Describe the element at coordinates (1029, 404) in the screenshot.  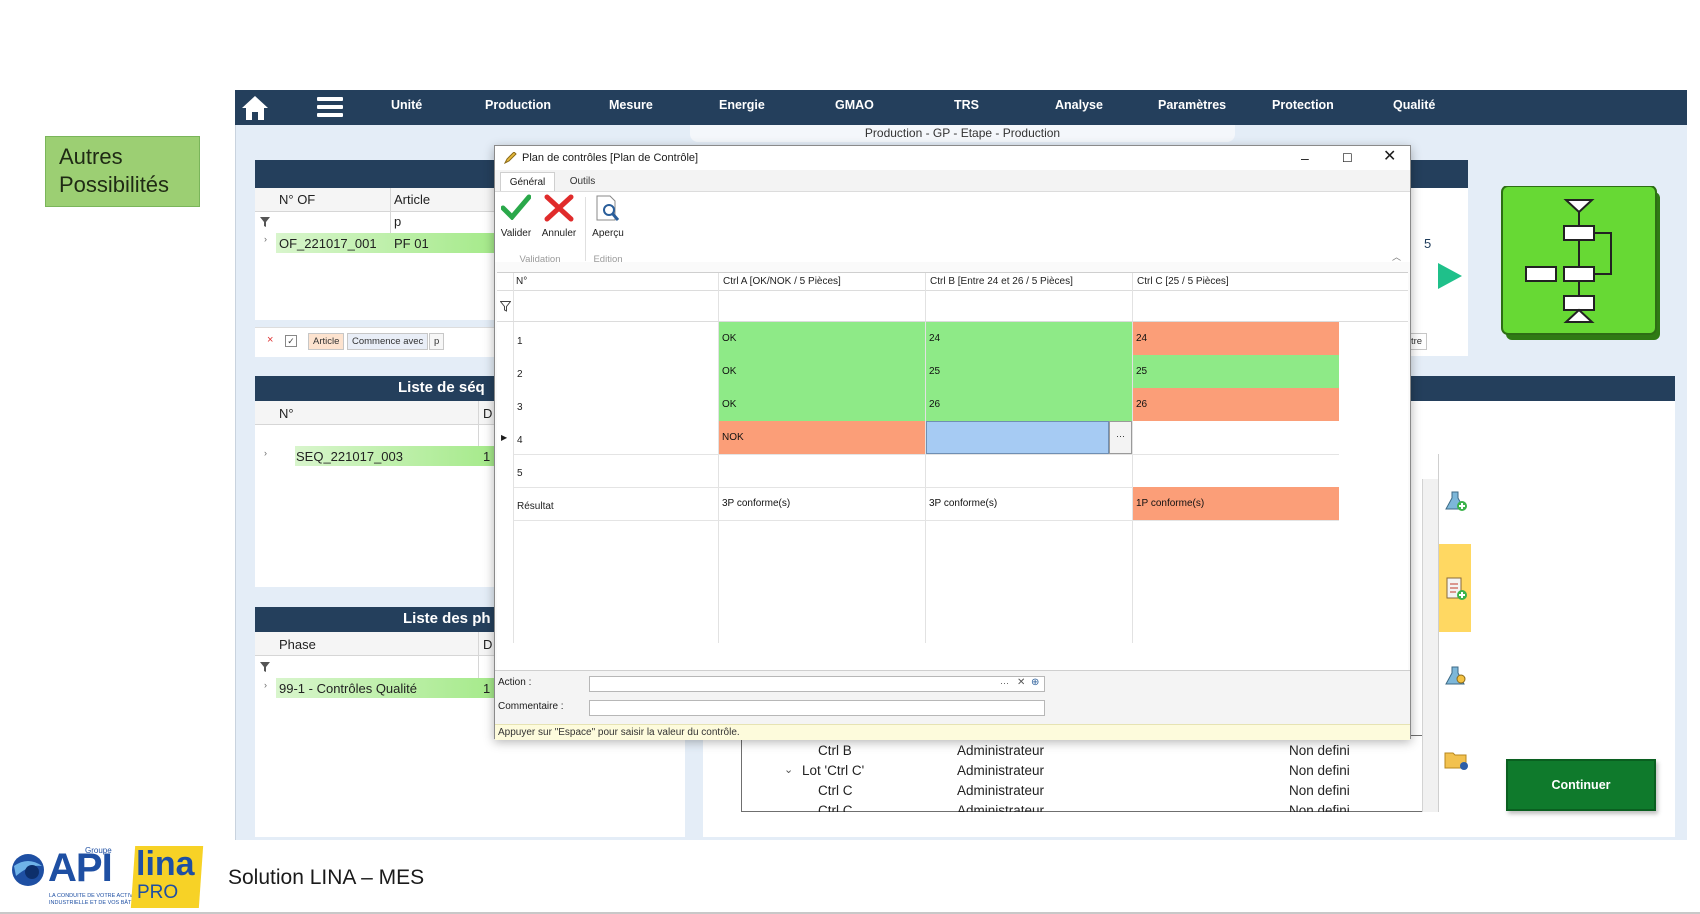
I see `cell-ctrl-b: 26` at that location.